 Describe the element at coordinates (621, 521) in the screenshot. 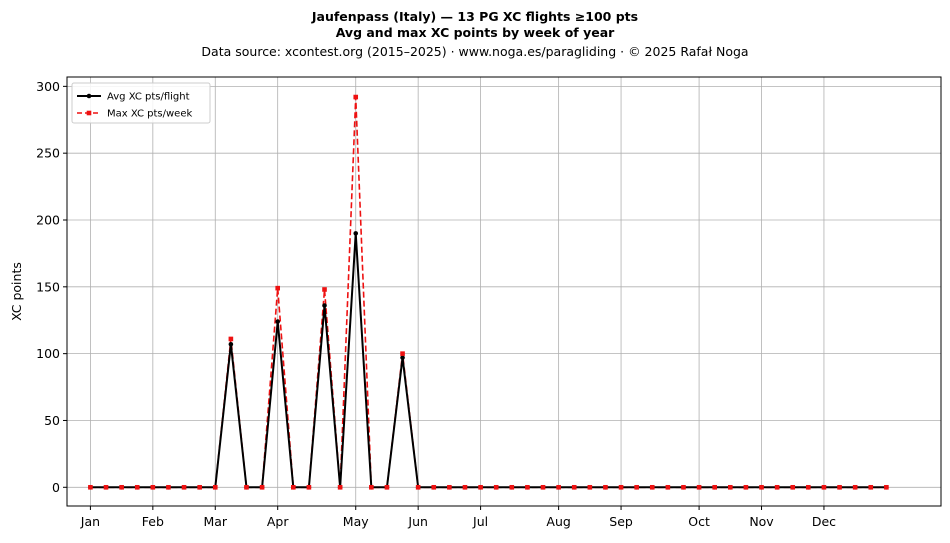

I see `x-tick-label: Sep` at that location.